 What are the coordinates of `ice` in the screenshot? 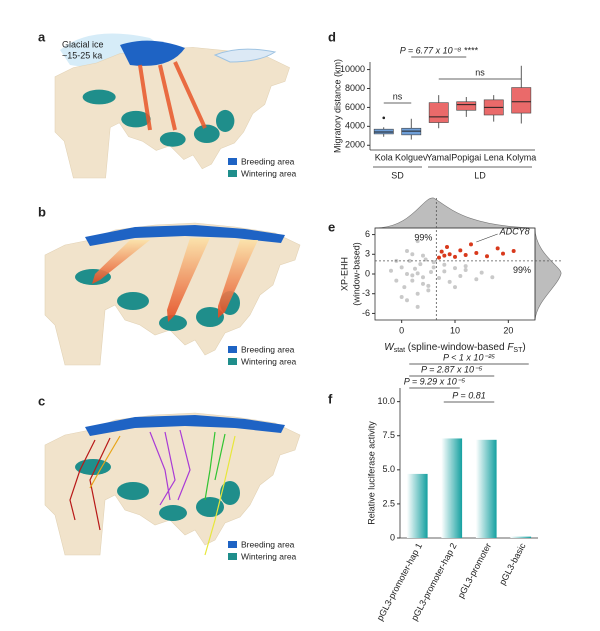 It's located at (245, 55).